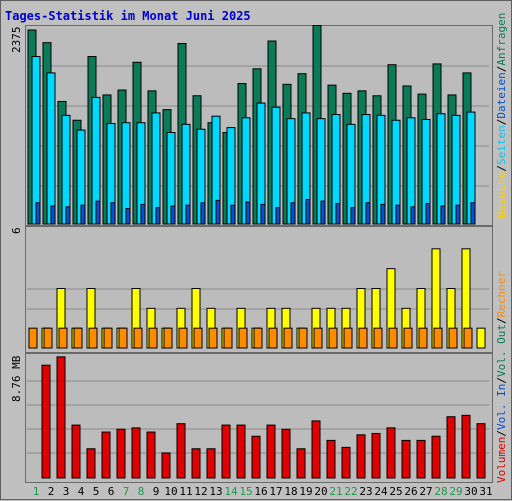 The width and height of the screenshot is (512, 501). Describe the element at coordinates (411, 491) in the screenshot. I see `x-tick-label: 26` at that location.